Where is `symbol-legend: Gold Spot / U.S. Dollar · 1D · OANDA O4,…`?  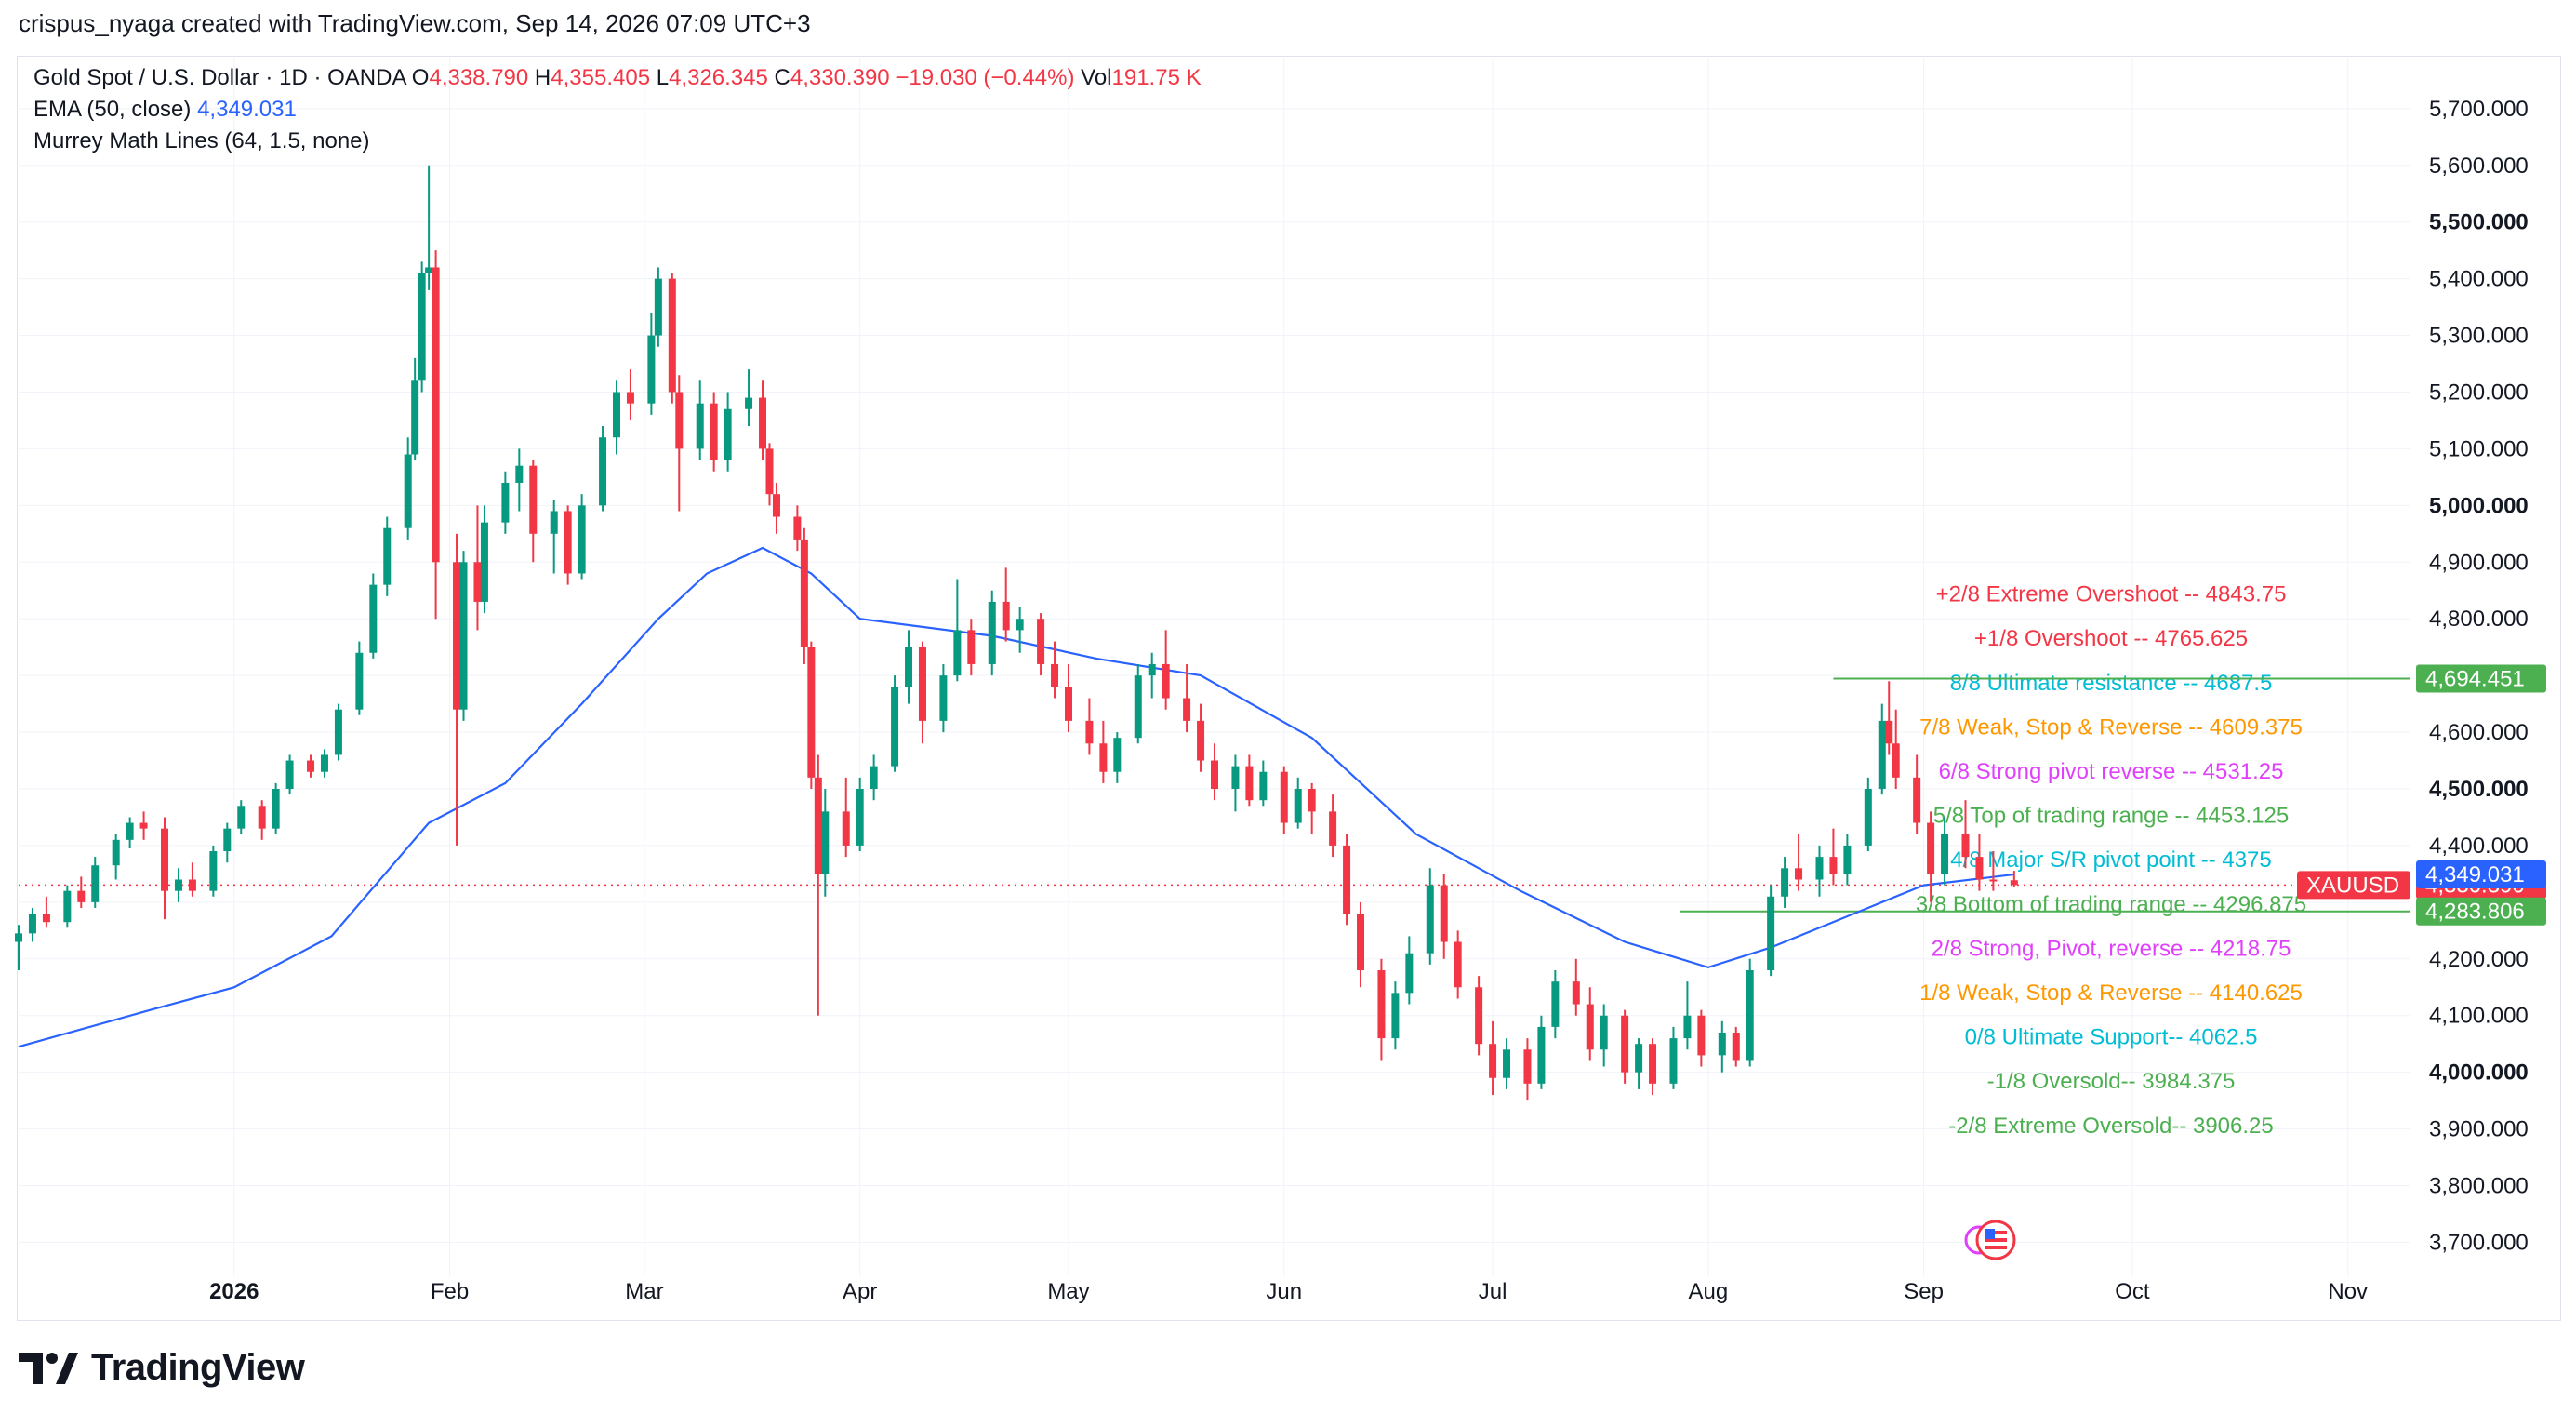 symbol-legend: Gold Spot / U.S. Dollar · 1D · OANDA O4,… is located at coordinates (617, 78).